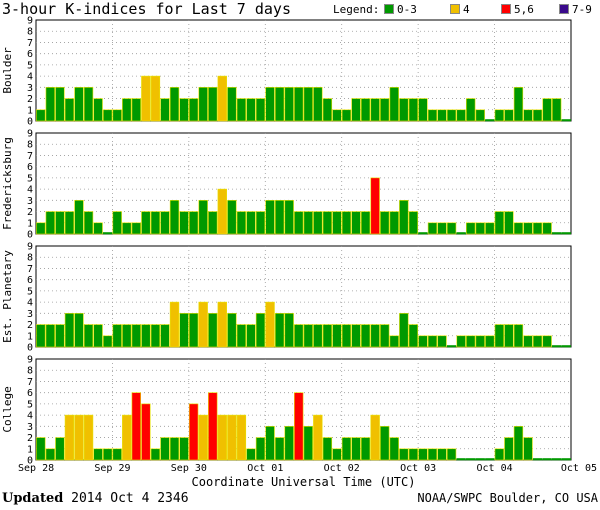 The height and width of the screenshot is (510, 600). I want to click on panel-label: Fredericksburg, so click(7, 183).